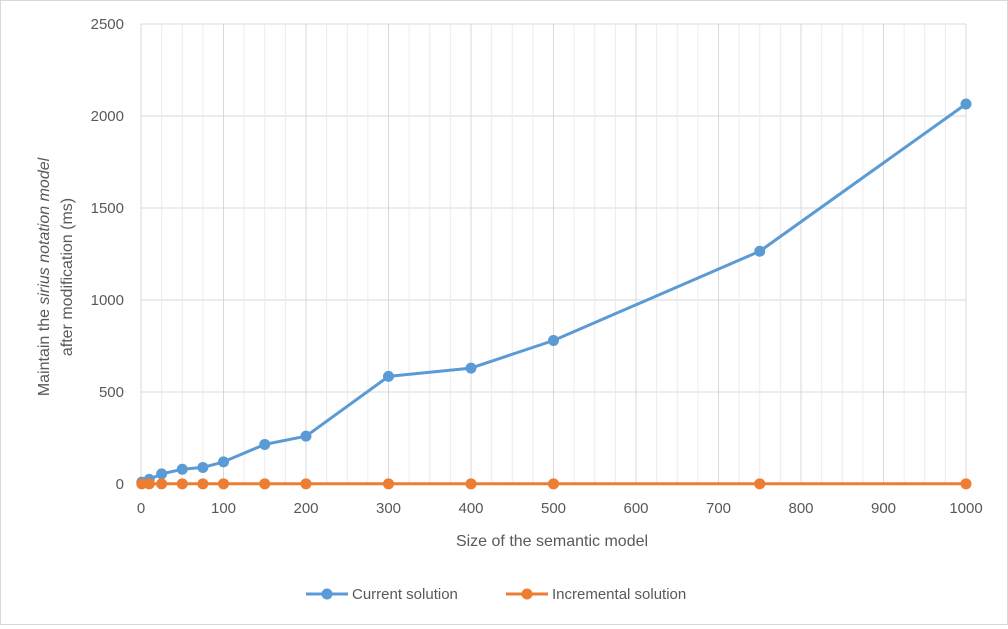 The height and width of the screenshot is (629, 1008). I want to click on y-tick-label: 1000, so click(107, 300).